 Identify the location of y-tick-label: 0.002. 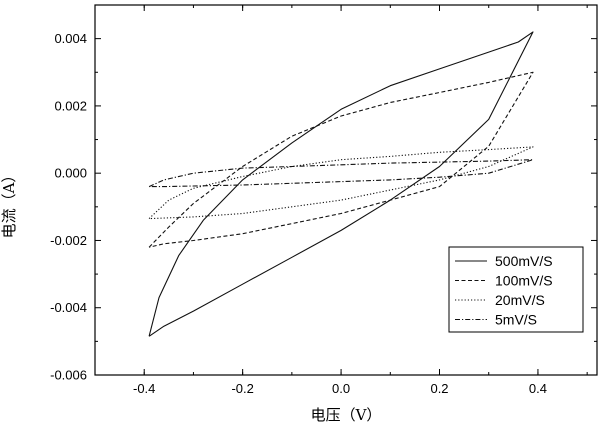
(70, 105).